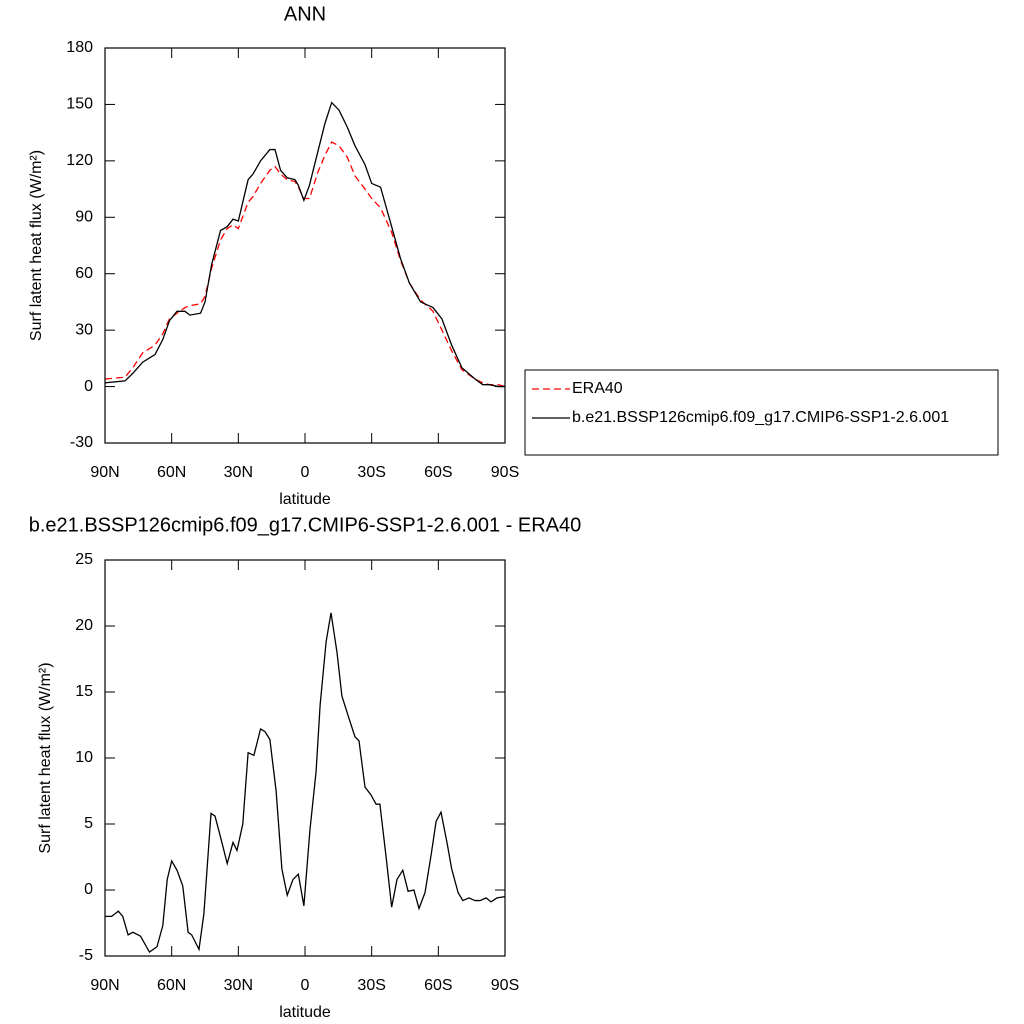 This screenshot has width=1024, height=1024. I want to click on legend-label: ERA40, so click(597, 388).